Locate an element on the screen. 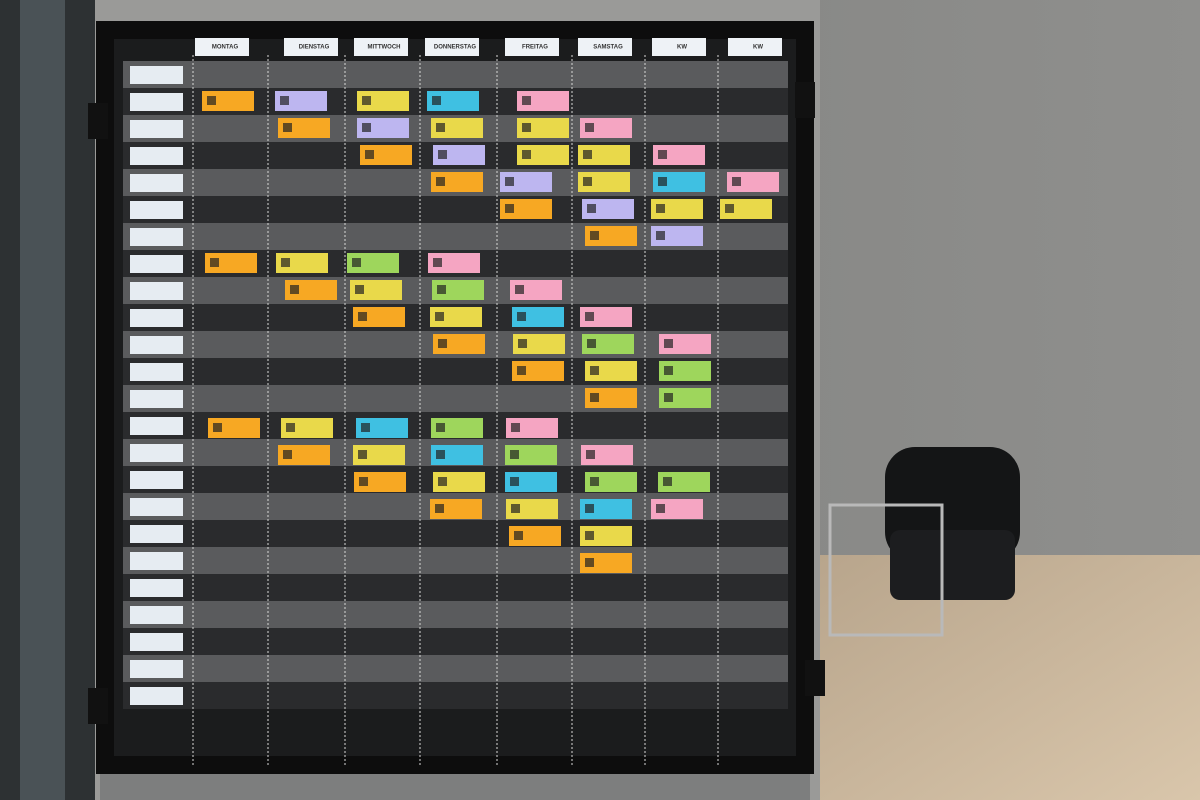 Image resolution: width=1200 pixels, height=800 pixels. window-glass is located at coordinates (42, 400).